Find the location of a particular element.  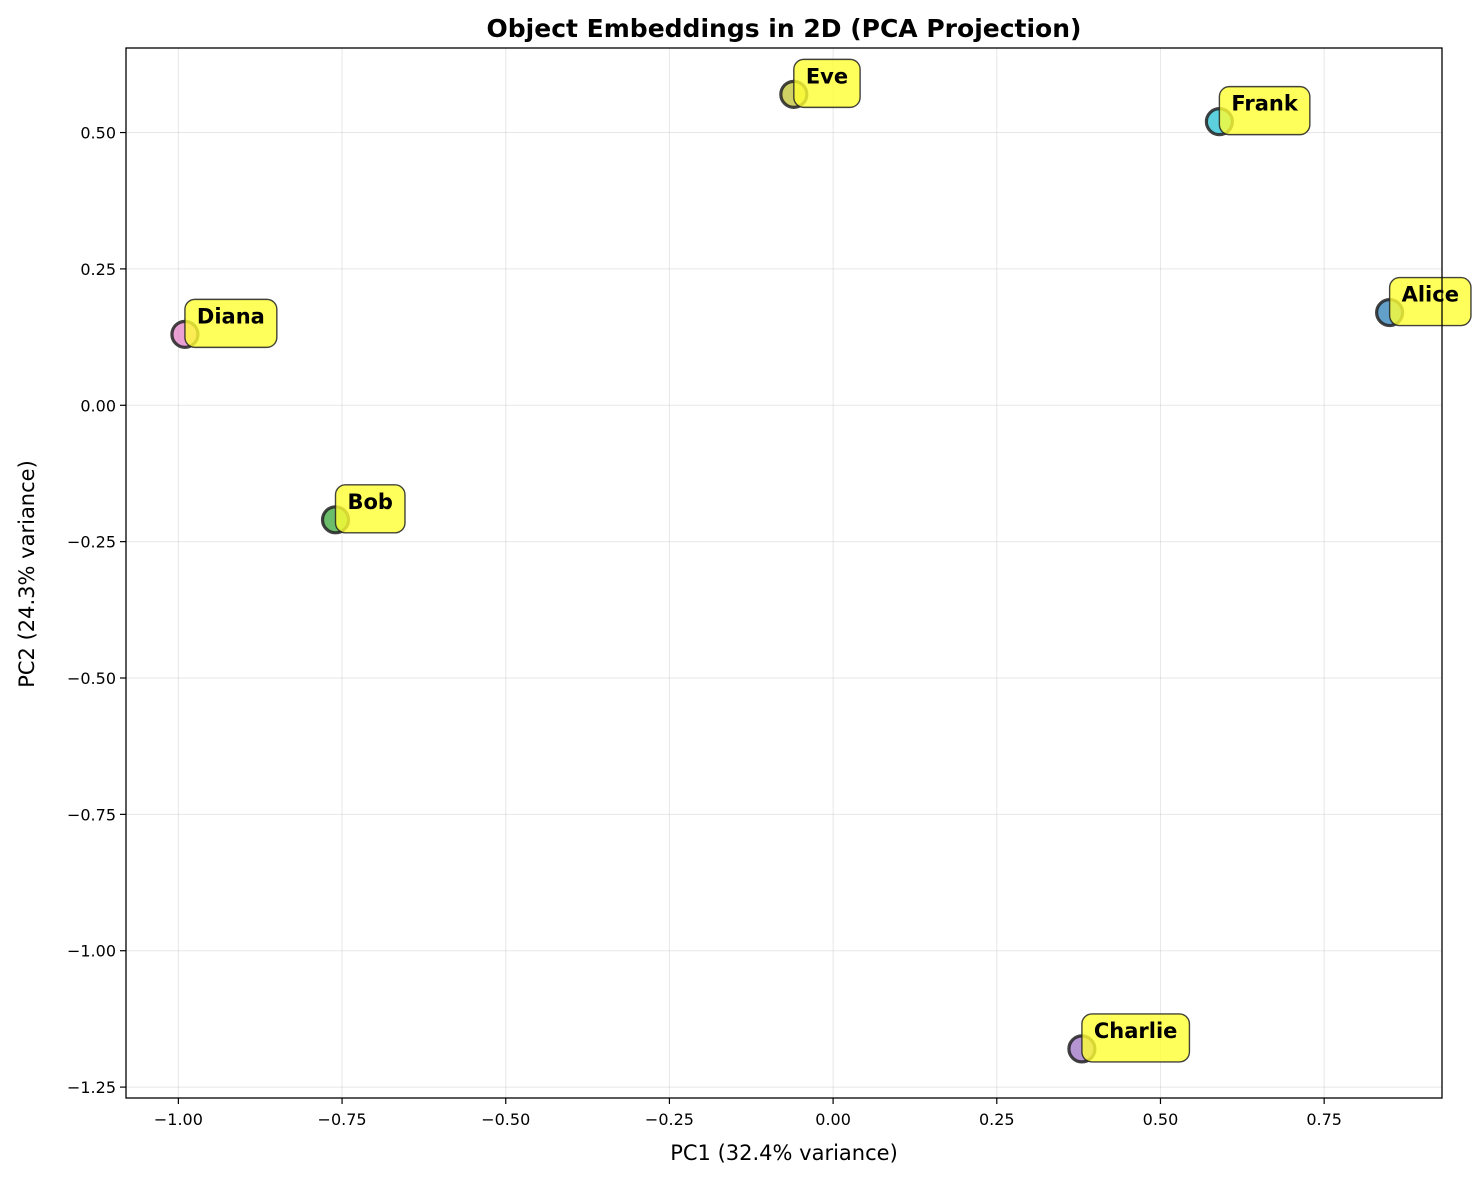

y-tick-label: −0.25 is located at coordinates (91, 542).